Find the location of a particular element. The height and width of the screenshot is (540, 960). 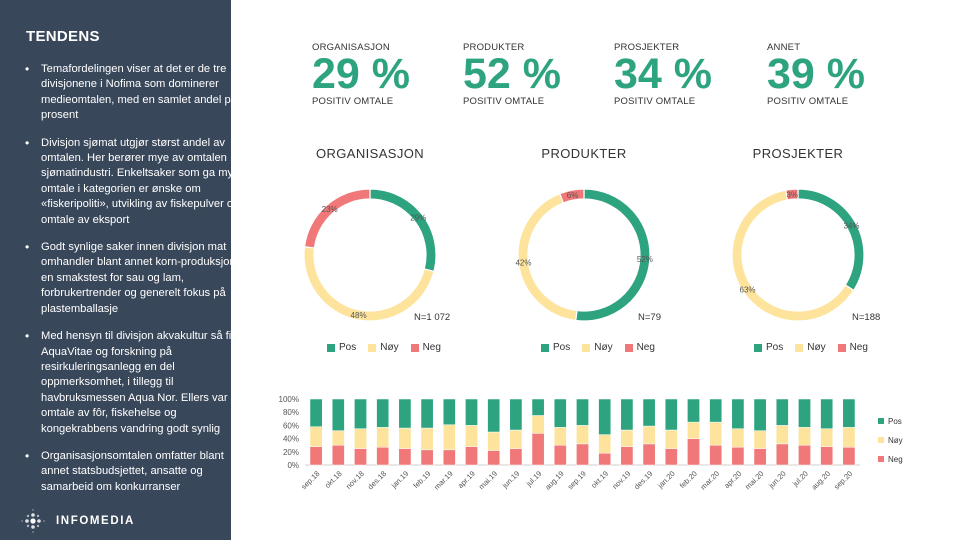

infomedia-logo: INFOMEDIA is located at coordinates (115, 521).